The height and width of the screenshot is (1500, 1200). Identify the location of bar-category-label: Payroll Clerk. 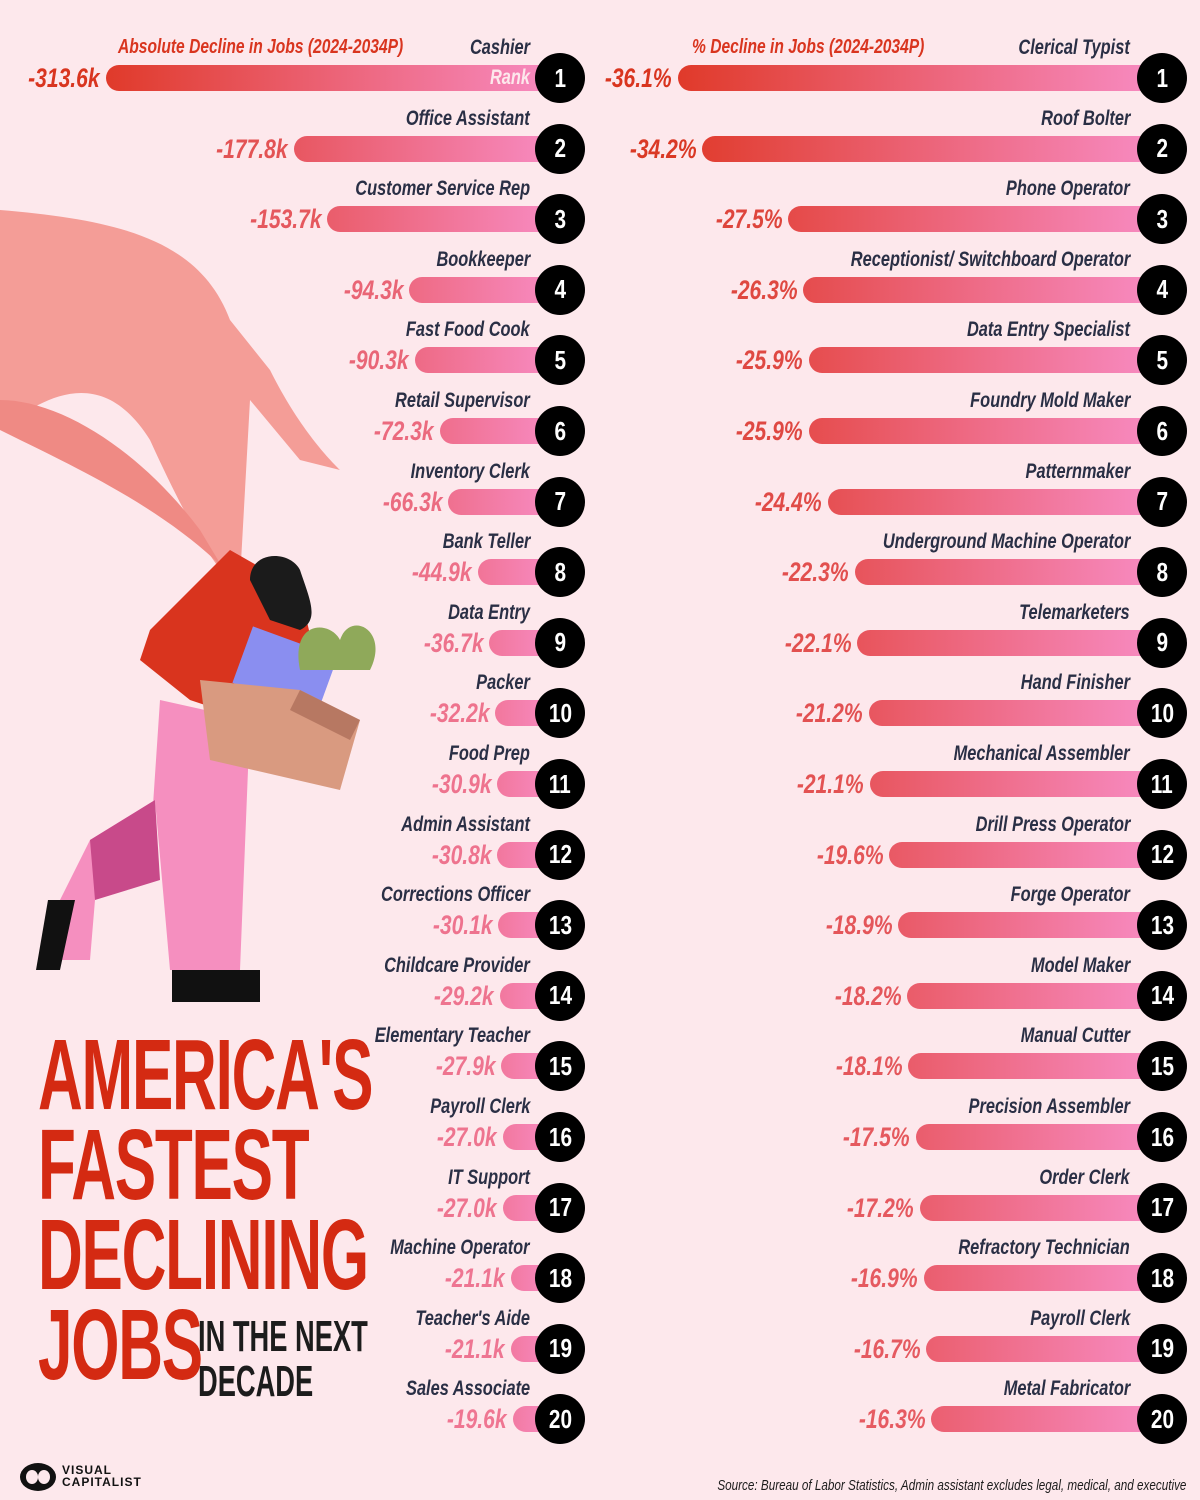
(479, 1106).